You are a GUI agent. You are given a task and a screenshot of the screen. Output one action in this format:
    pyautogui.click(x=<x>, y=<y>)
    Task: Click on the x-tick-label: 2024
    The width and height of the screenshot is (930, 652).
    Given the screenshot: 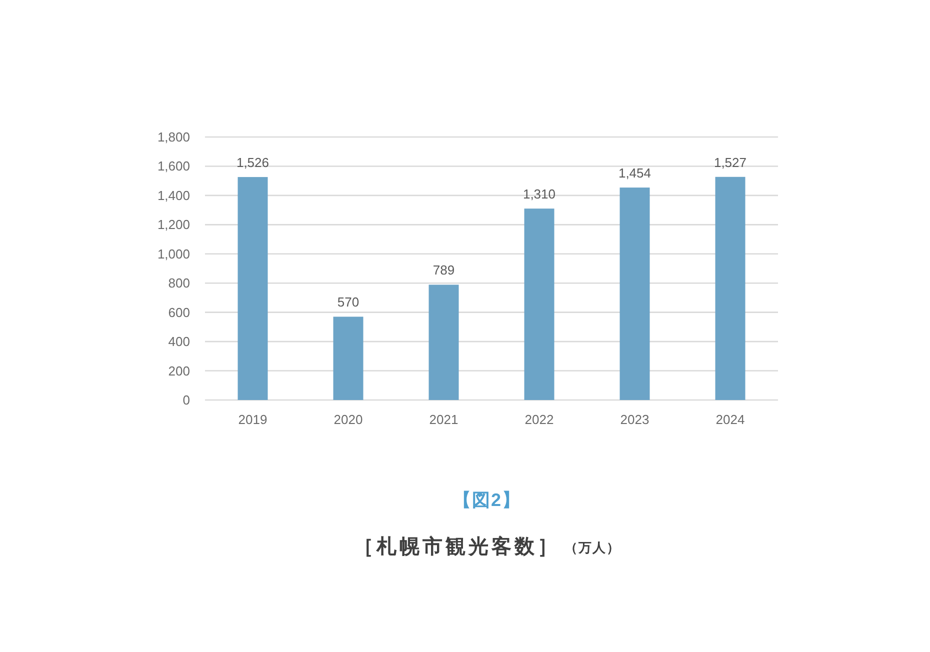 What is the action you would take?
    pyautogui.click(x=730, y=419)
    